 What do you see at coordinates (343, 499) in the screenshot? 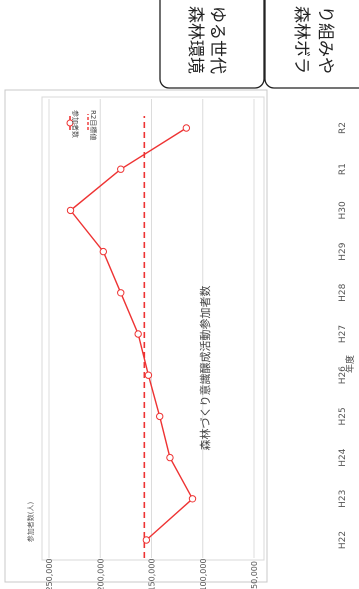
I see `x-tick-label: H23` at bounding box center [343, 499].